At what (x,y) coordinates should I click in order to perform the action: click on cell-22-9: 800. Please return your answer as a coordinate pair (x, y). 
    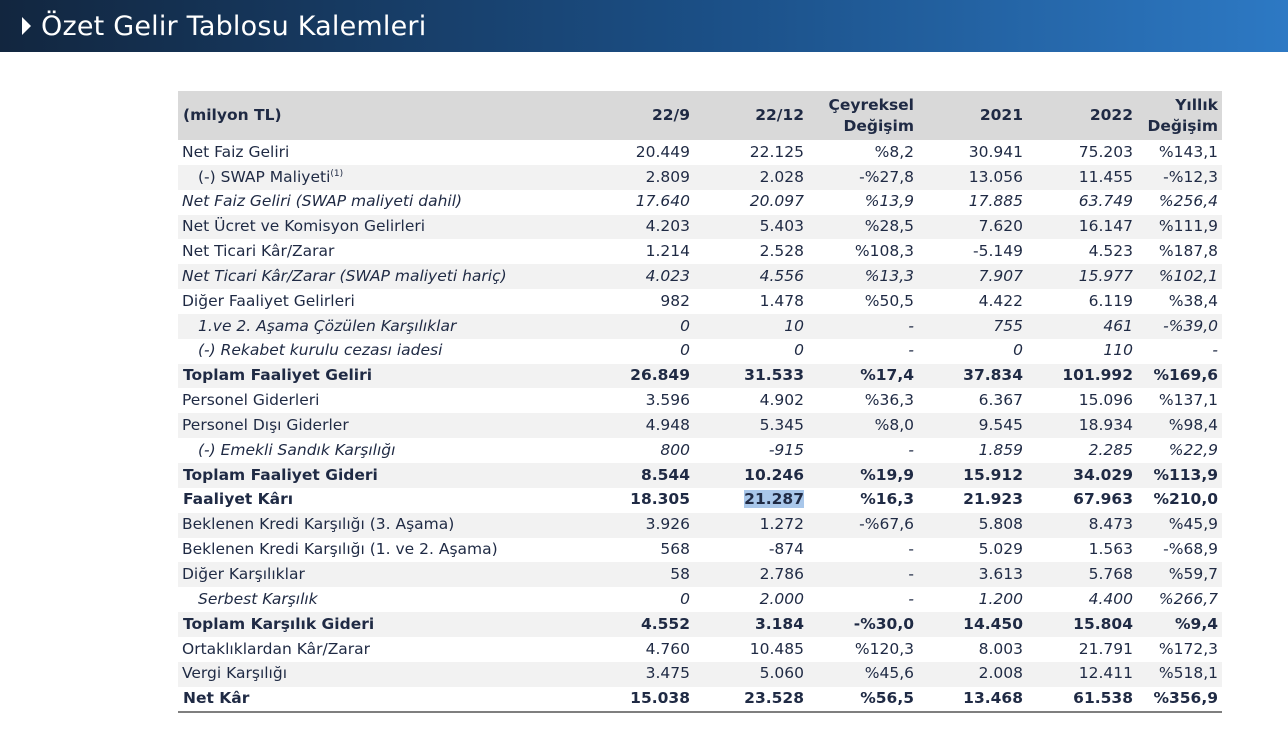
    Looking at the image, I should click on (646, 450).